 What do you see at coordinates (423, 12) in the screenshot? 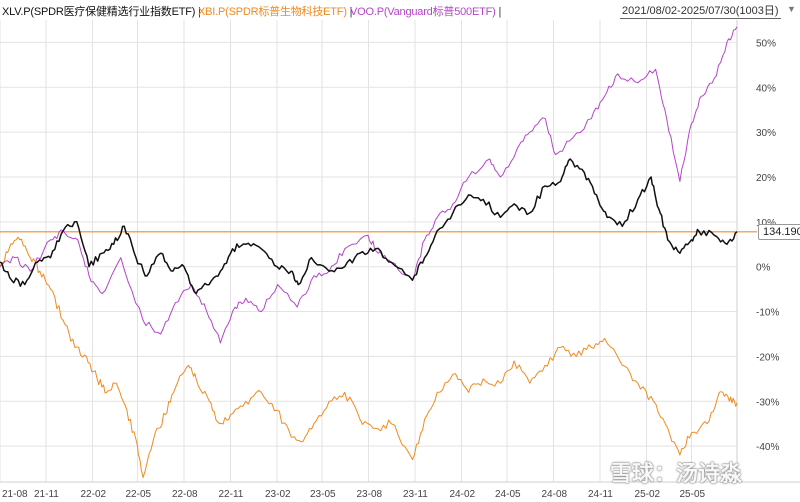
I see `legend-voo-label: VOO.P(Vanguard标普500ETF)` at bounding box center [423, 12].